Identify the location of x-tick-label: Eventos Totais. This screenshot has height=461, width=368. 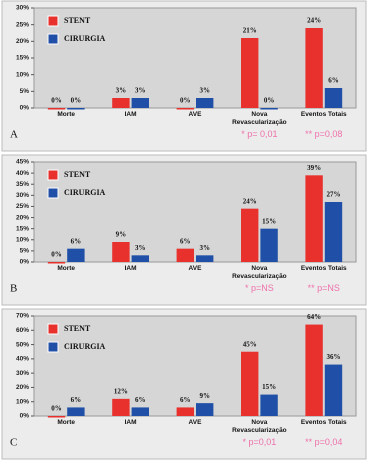
(323, 422).